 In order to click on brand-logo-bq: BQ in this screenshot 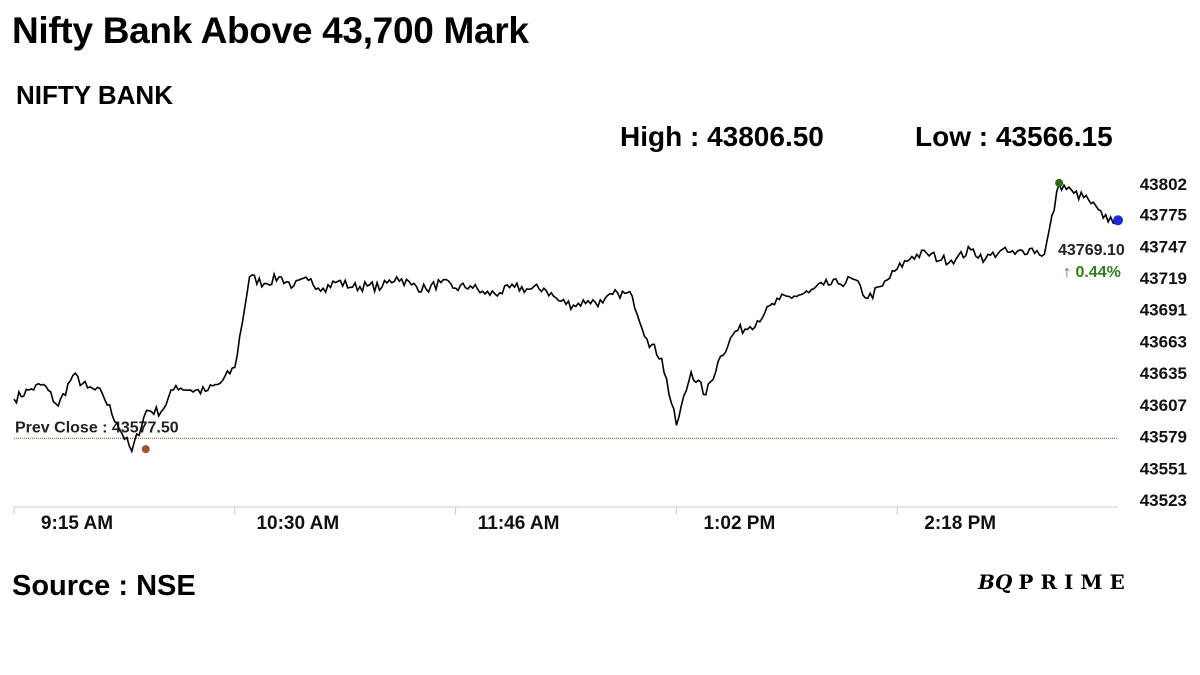, I will do `click(995, 582)`.